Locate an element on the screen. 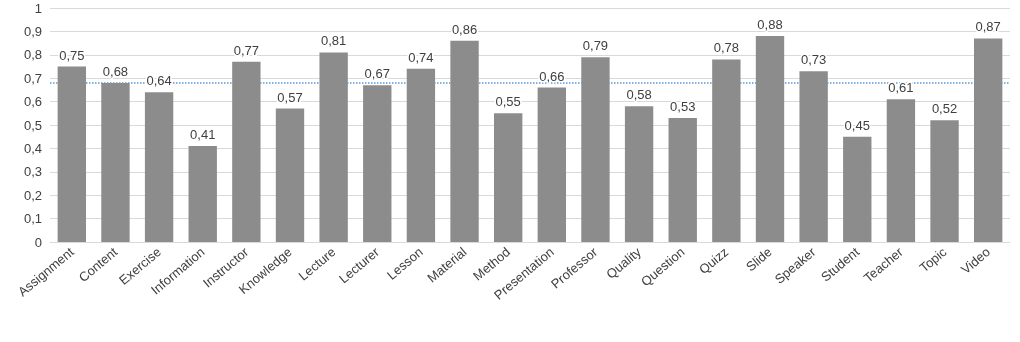 This screenshot has width=1020, height=342. data-label: 0,75 is located at coordinates (72, 55).